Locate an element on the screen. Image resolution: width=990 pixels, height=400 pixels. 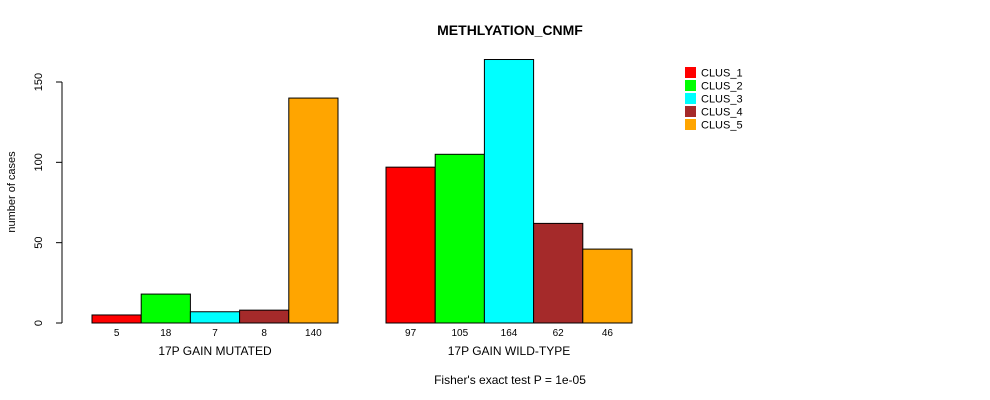
bar-value-label: 18 is located at coordinates (166, 333).